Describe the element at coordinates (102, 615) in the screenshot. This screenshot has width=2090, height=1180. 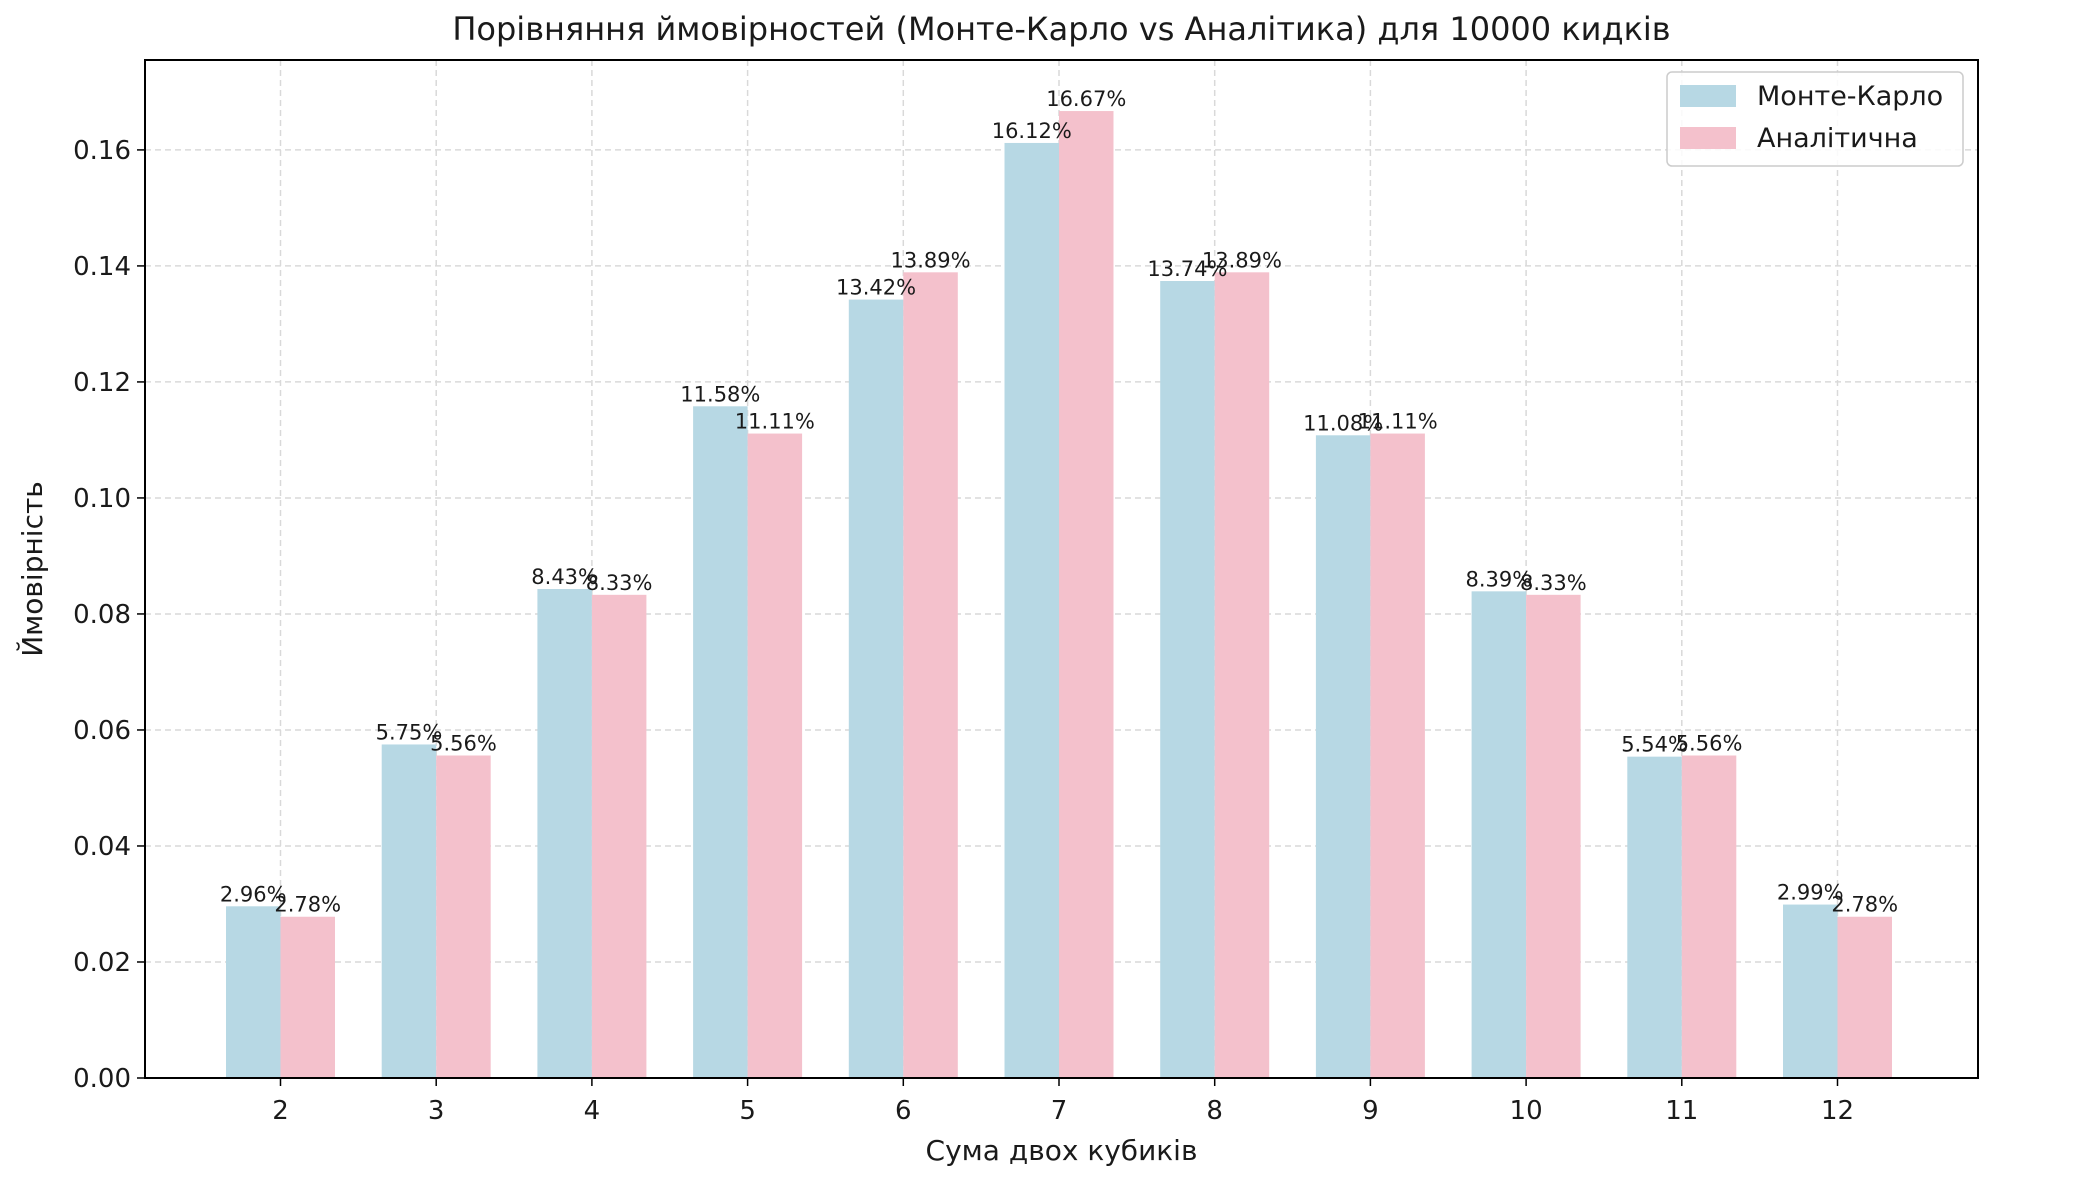
I see `y-tick-label: 0.08` at that location.